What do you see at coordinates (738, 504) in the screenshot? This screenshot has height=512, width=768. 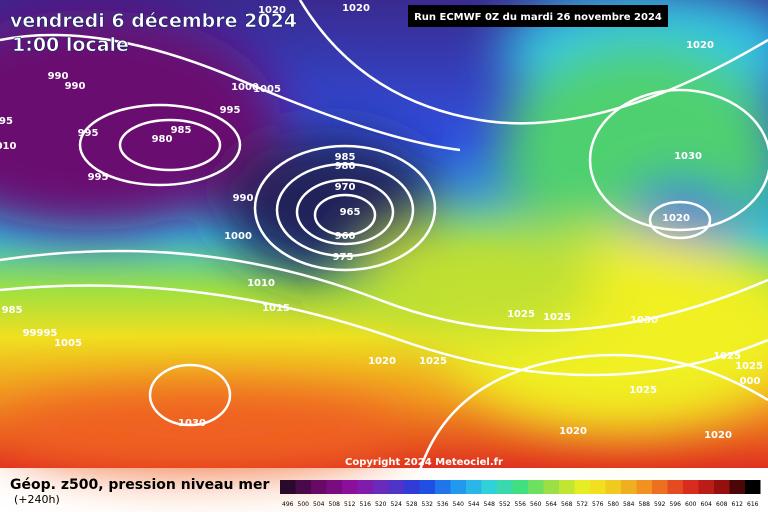 I see `scale-label: 612` at bounding box center [738, 504].